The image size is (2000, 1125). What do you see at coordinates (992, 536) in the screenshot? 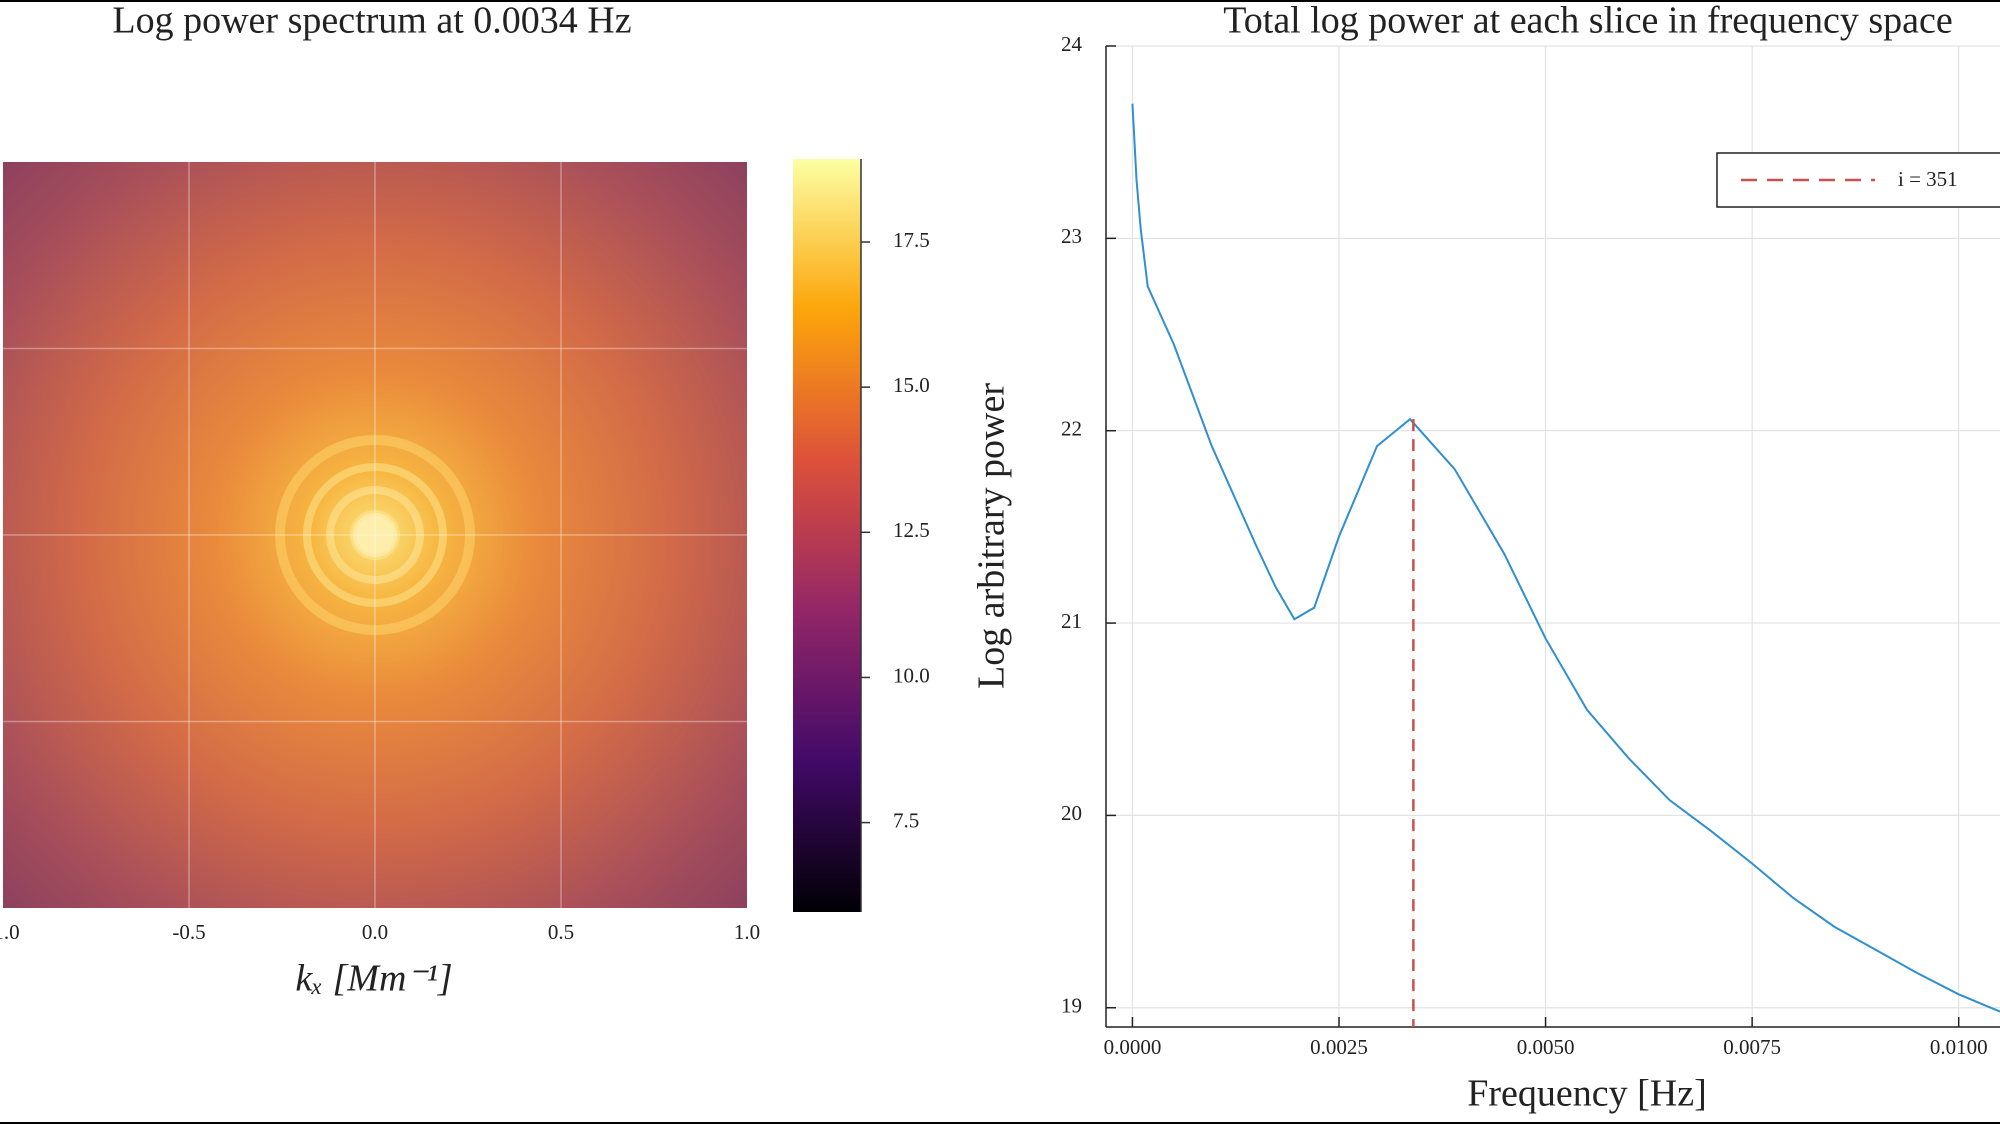
I see `y-axis-label: Log arbitrary power` at bounding box center [992, 536].